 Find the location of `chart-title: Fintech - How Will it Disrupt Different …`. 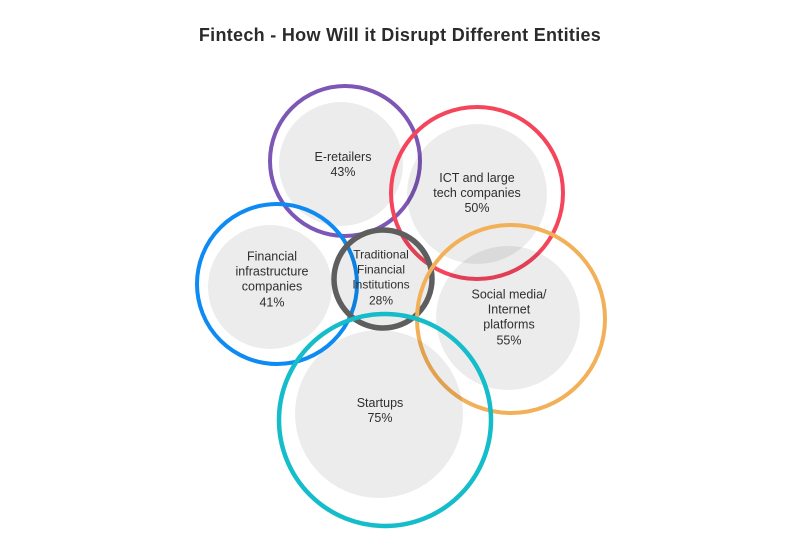

chart-title: Fintech - How Will it Disrupt Different … is located at coordinates (400, 35).